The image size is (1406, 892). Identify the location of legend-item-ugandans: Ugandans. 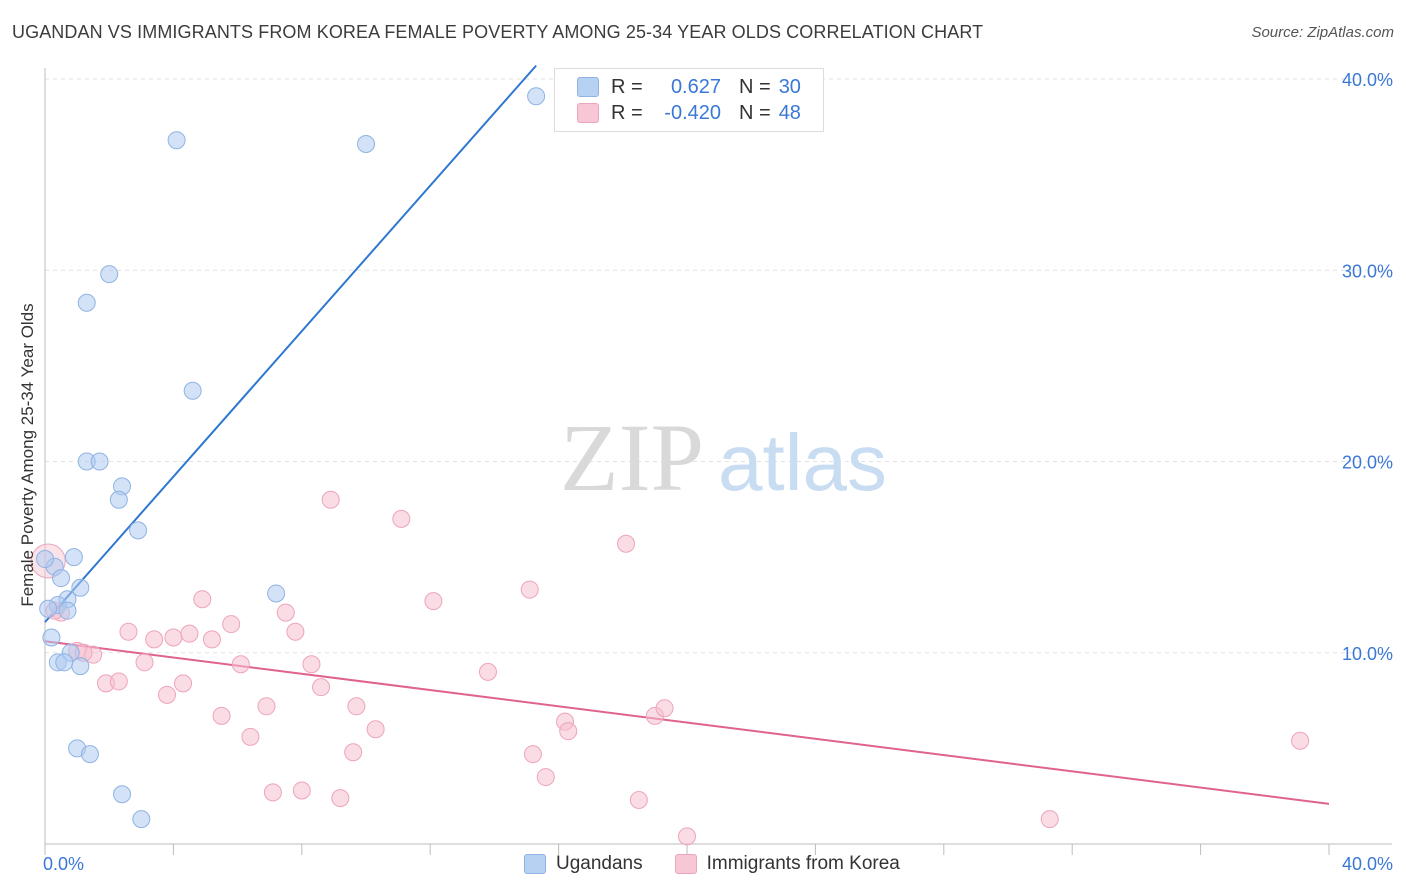
(583, 864).